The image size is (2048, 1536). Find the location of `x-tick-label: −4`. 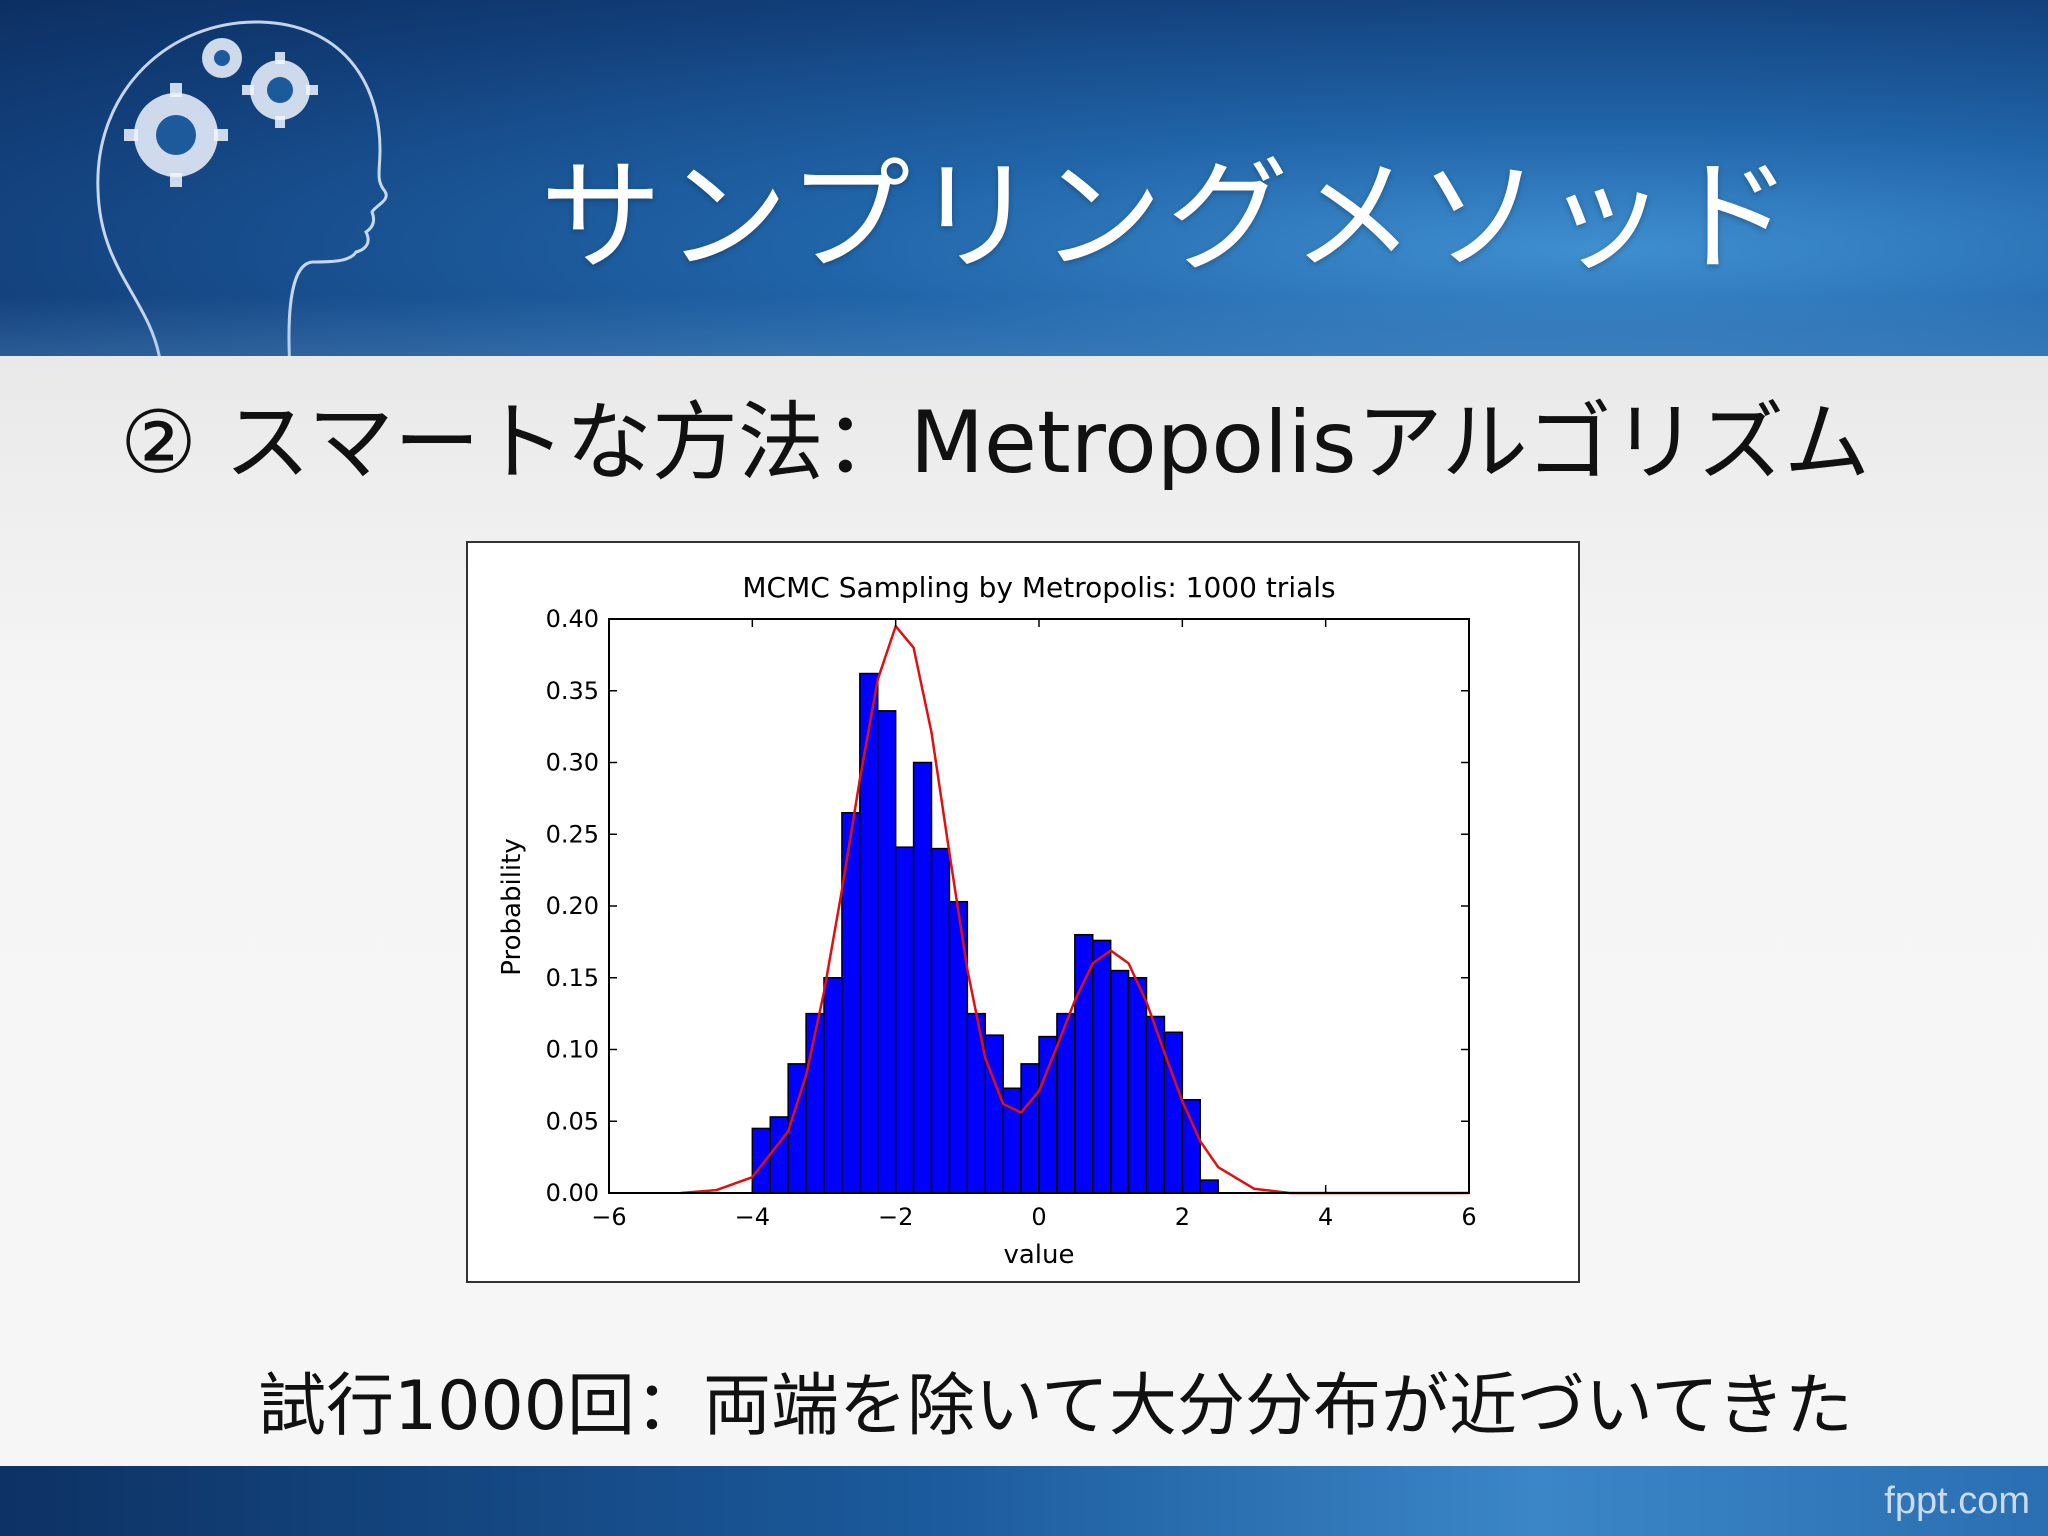

x-tick-label: −4 is located at coordinates (752, 1217).